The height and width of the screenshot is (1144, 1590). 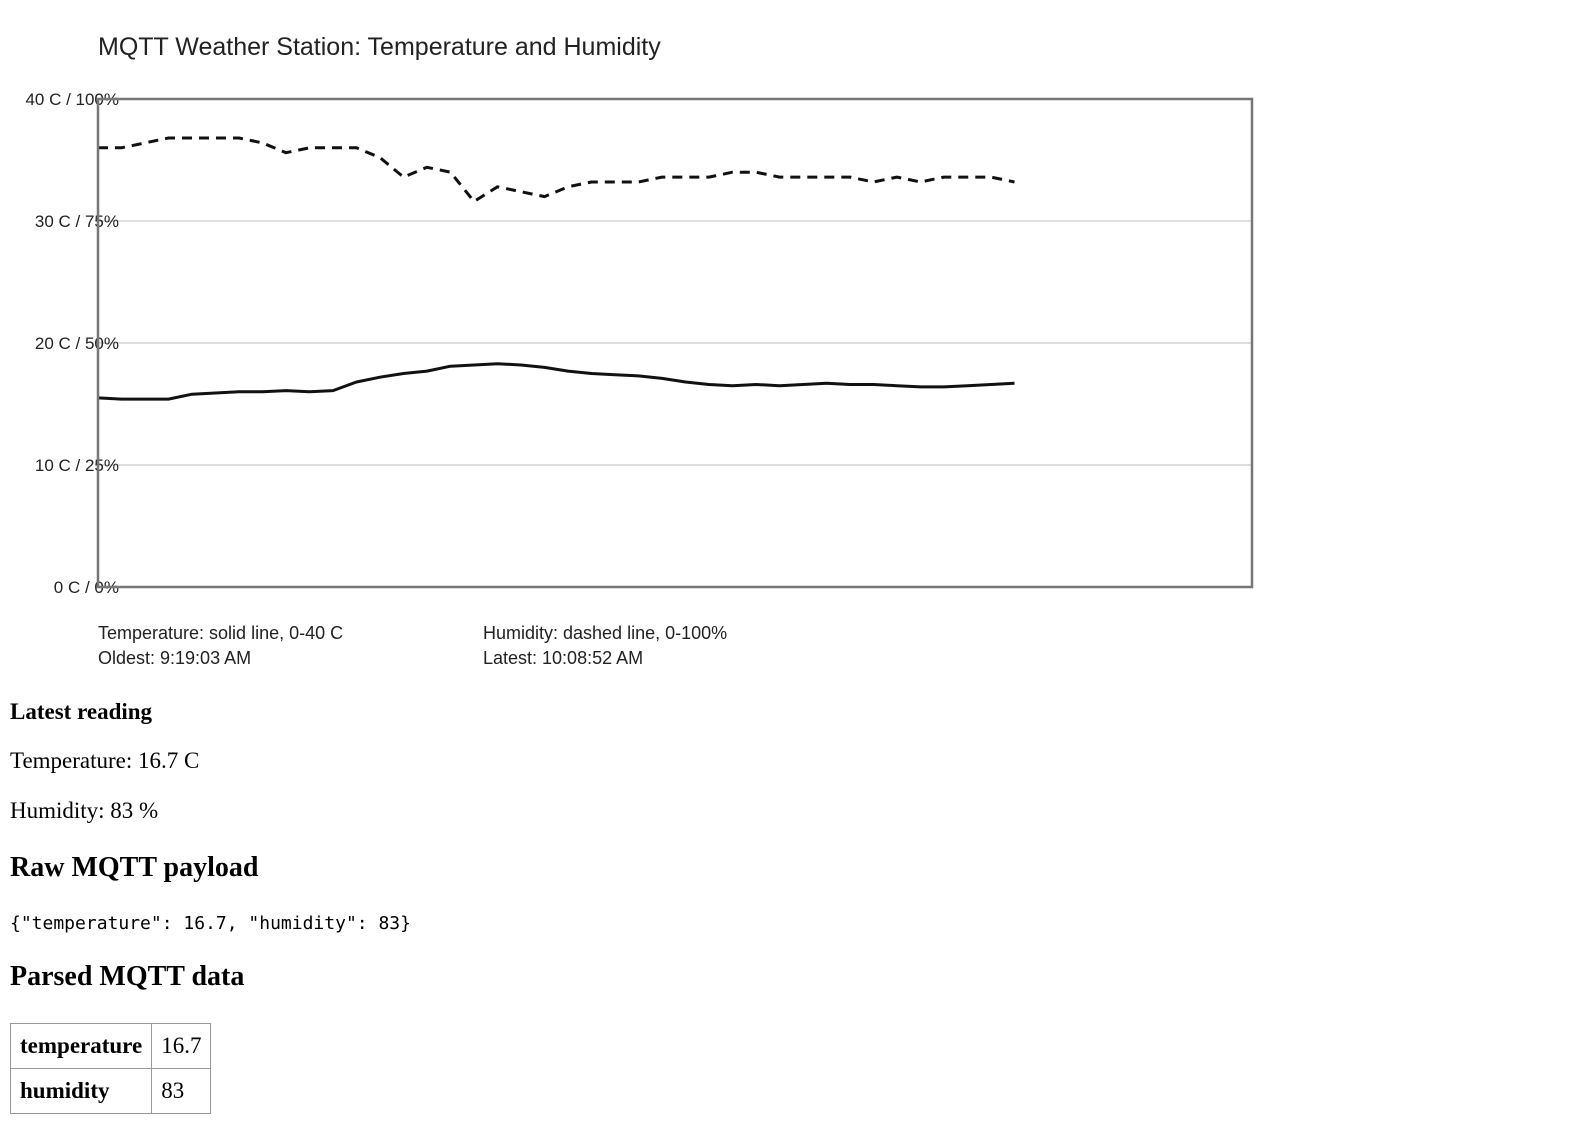 What do you see at coordinates (127, 976) in the screenshot?
I see `parsed-data-heading: Parsed MQTT data` at bounding box center [127, 976].